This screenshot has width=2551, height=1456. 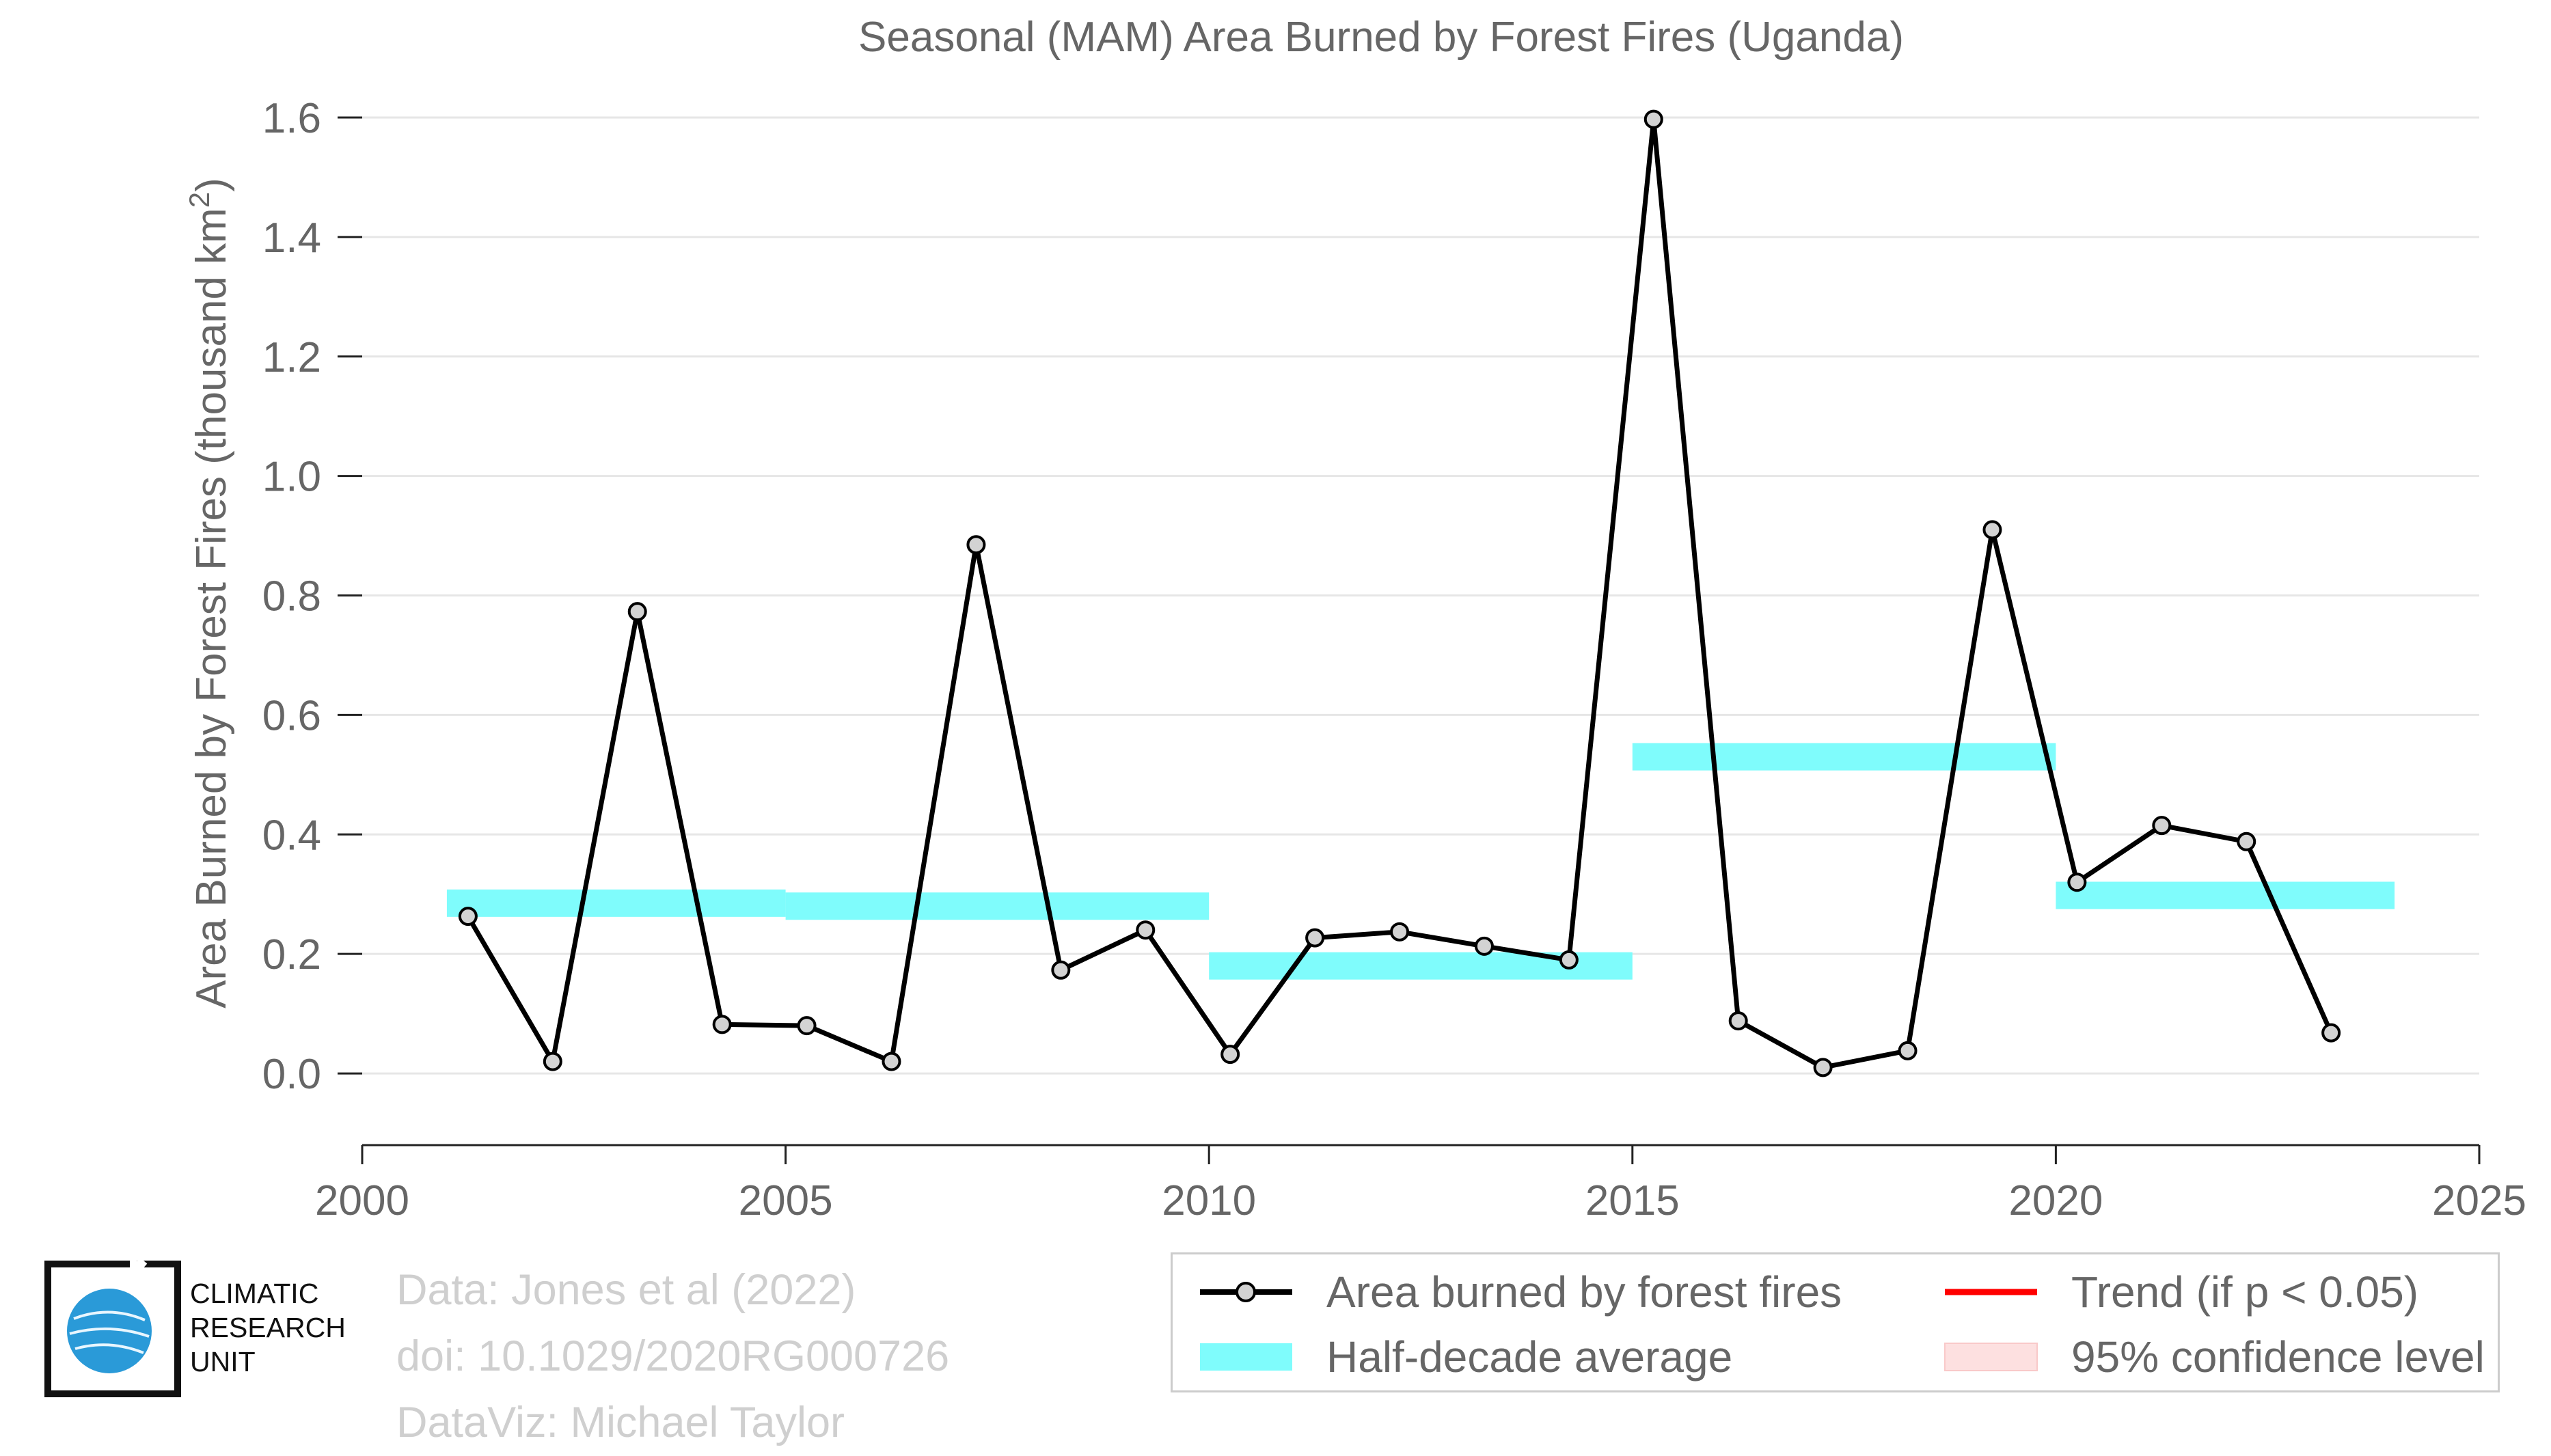 What do you see at coordinates (291, 118) in the screenshot?
I see `y-tick-label: 1.6` at bounding box center [291, 118].